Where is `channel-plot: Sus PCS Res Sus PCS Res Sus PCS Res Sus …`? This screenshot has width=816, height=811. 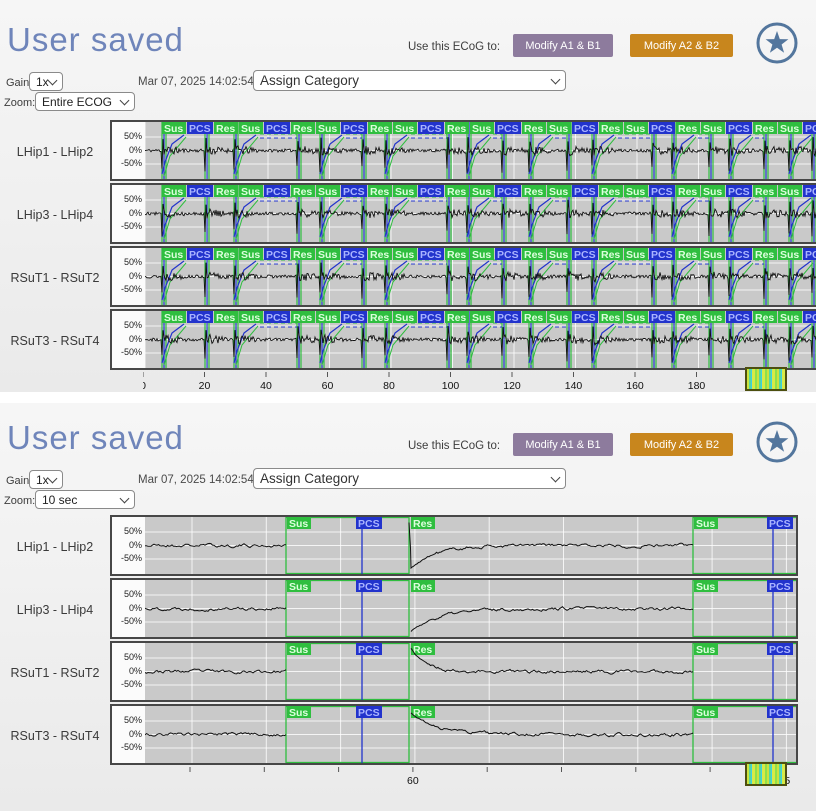
channel-plot: Sus PCS Res Sus PCS Res Sus PCS Res Sus … is located at coordinates (480, 150).